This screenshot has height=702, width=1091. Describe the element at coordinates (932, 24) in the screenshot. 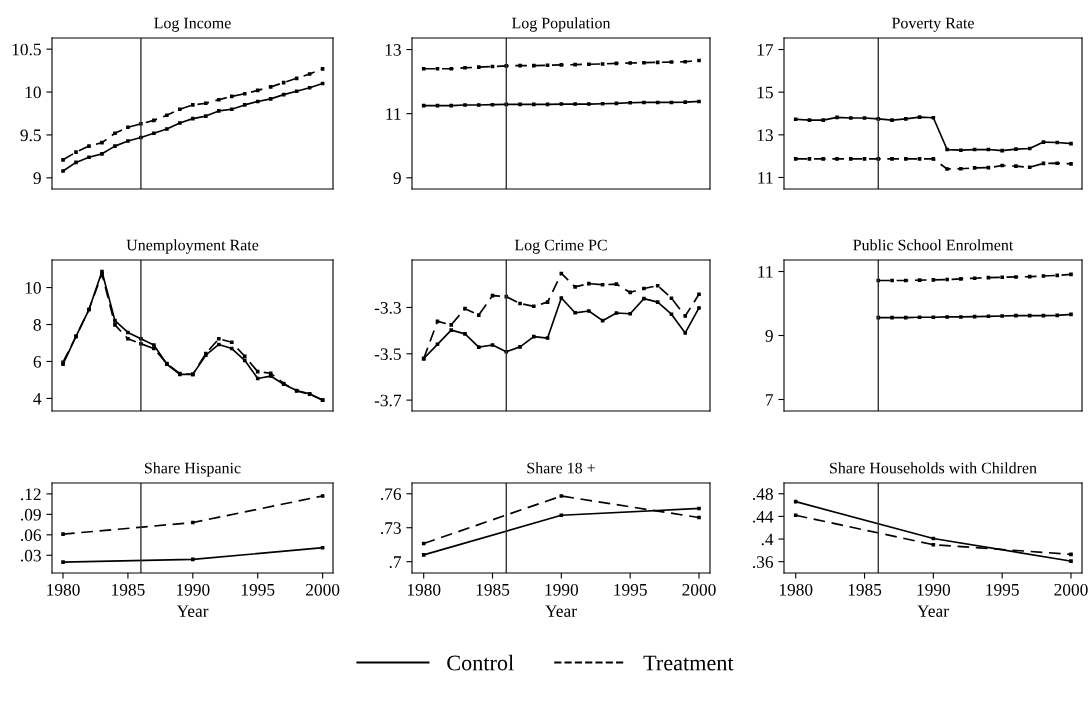

I see `chart-title: Poverty Rate` at that location.